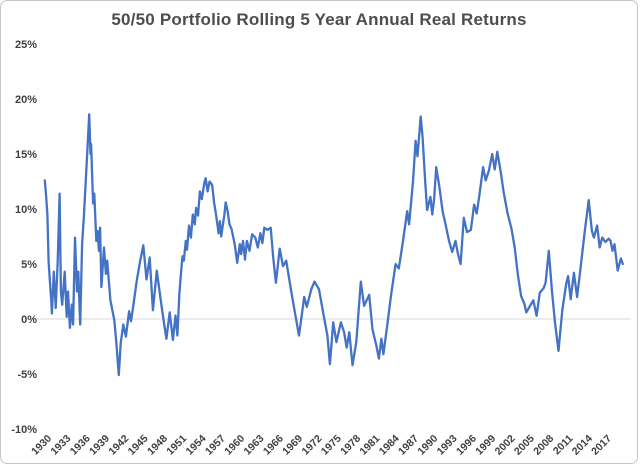 The image size is (640, 466). Describe the element at coordinates (80, 445) in the screenshot. I see `x-axis-tick-label: 1936` at that location.